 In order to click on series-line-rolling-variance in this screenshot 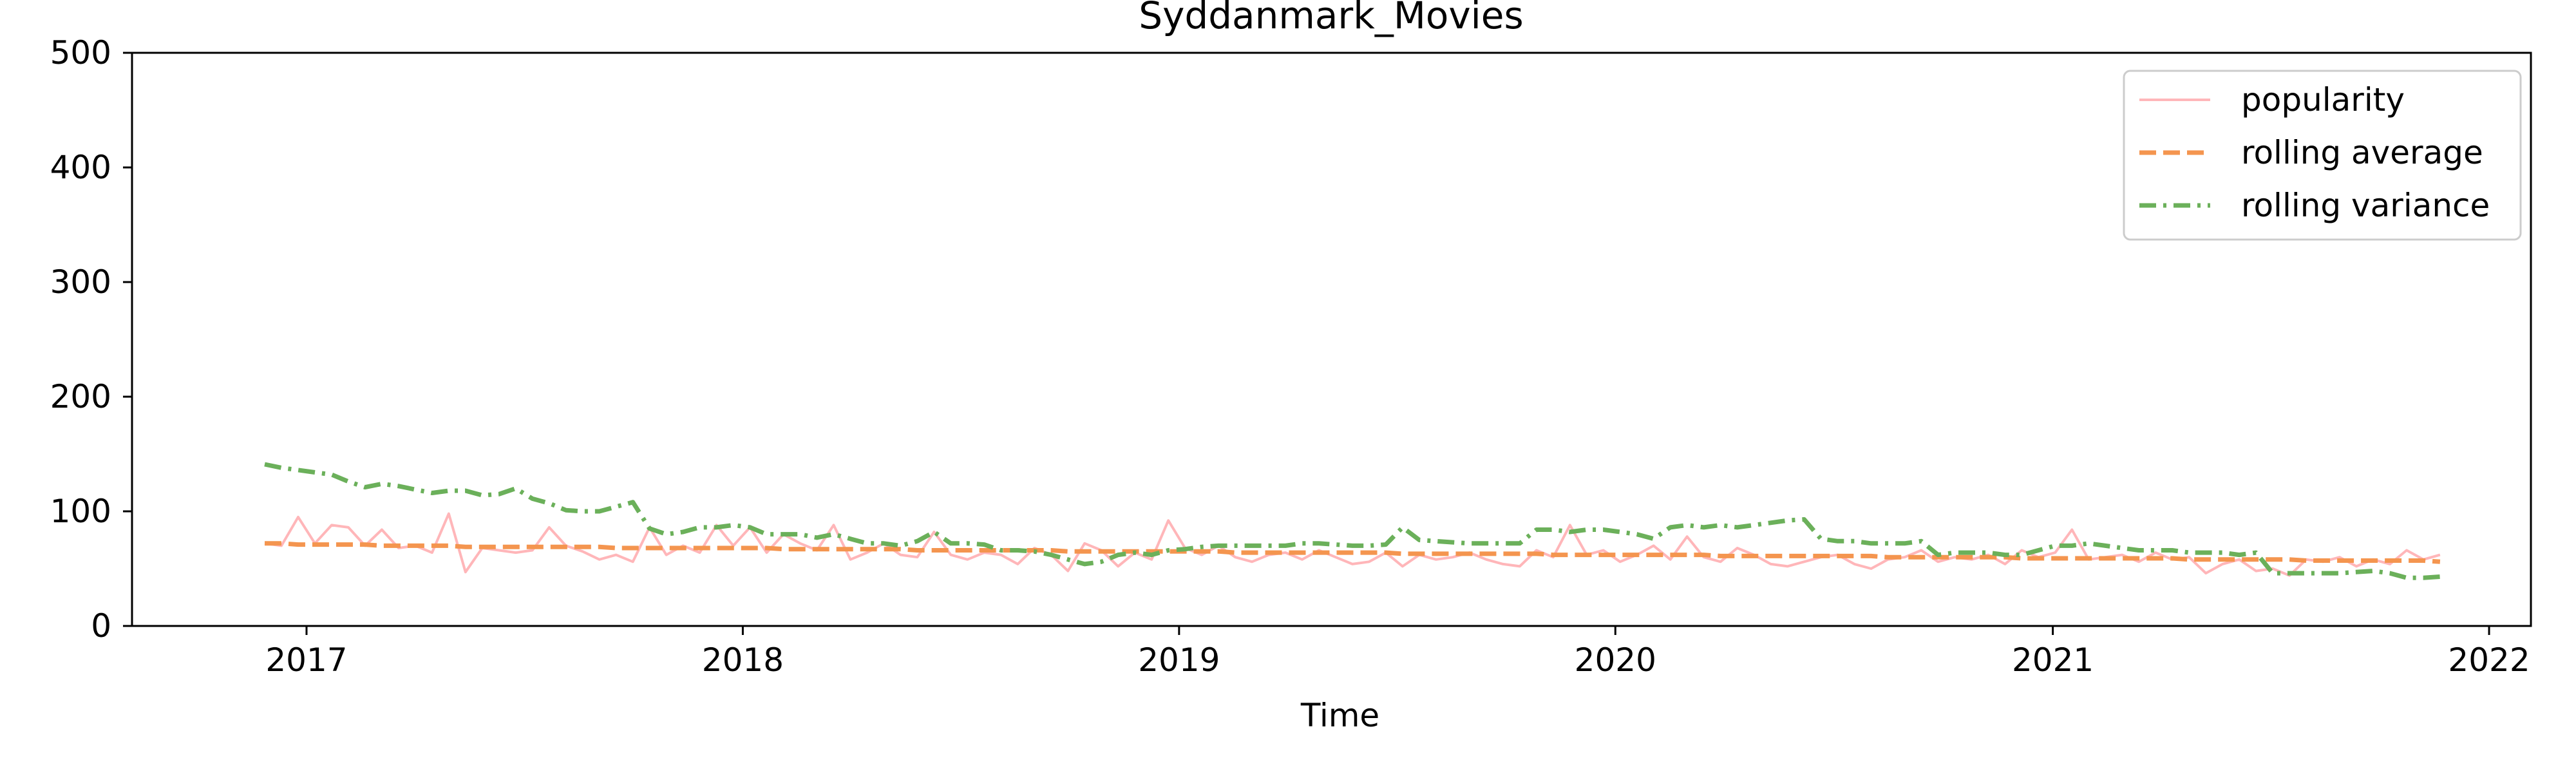, I will do `click(1352, 521)`.